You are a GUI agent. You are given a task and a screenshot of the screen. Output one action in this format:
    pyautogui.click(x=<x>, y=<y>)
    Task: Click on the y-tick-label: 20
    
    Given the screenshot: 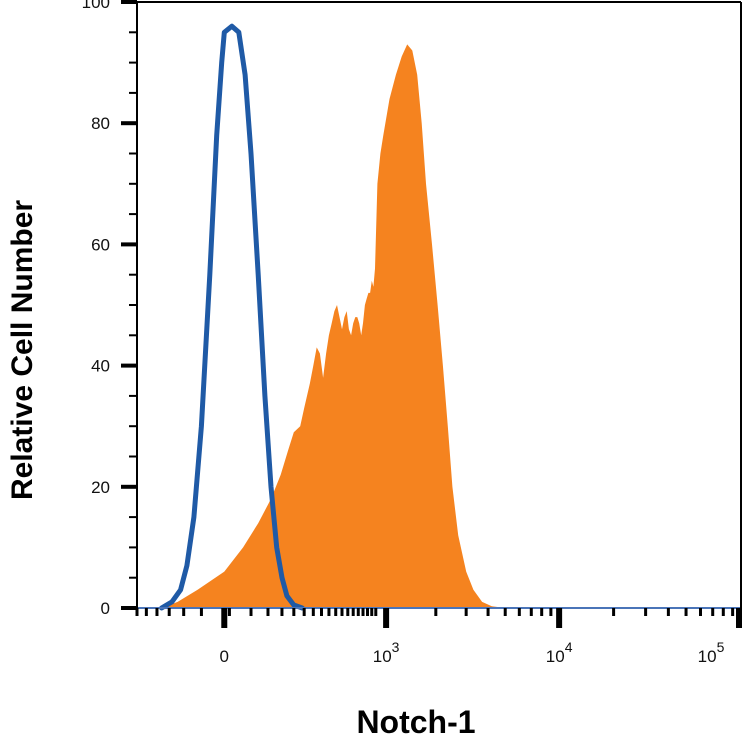 What is the action you would take?
    pyautogui.click(x=100, y=487)
    